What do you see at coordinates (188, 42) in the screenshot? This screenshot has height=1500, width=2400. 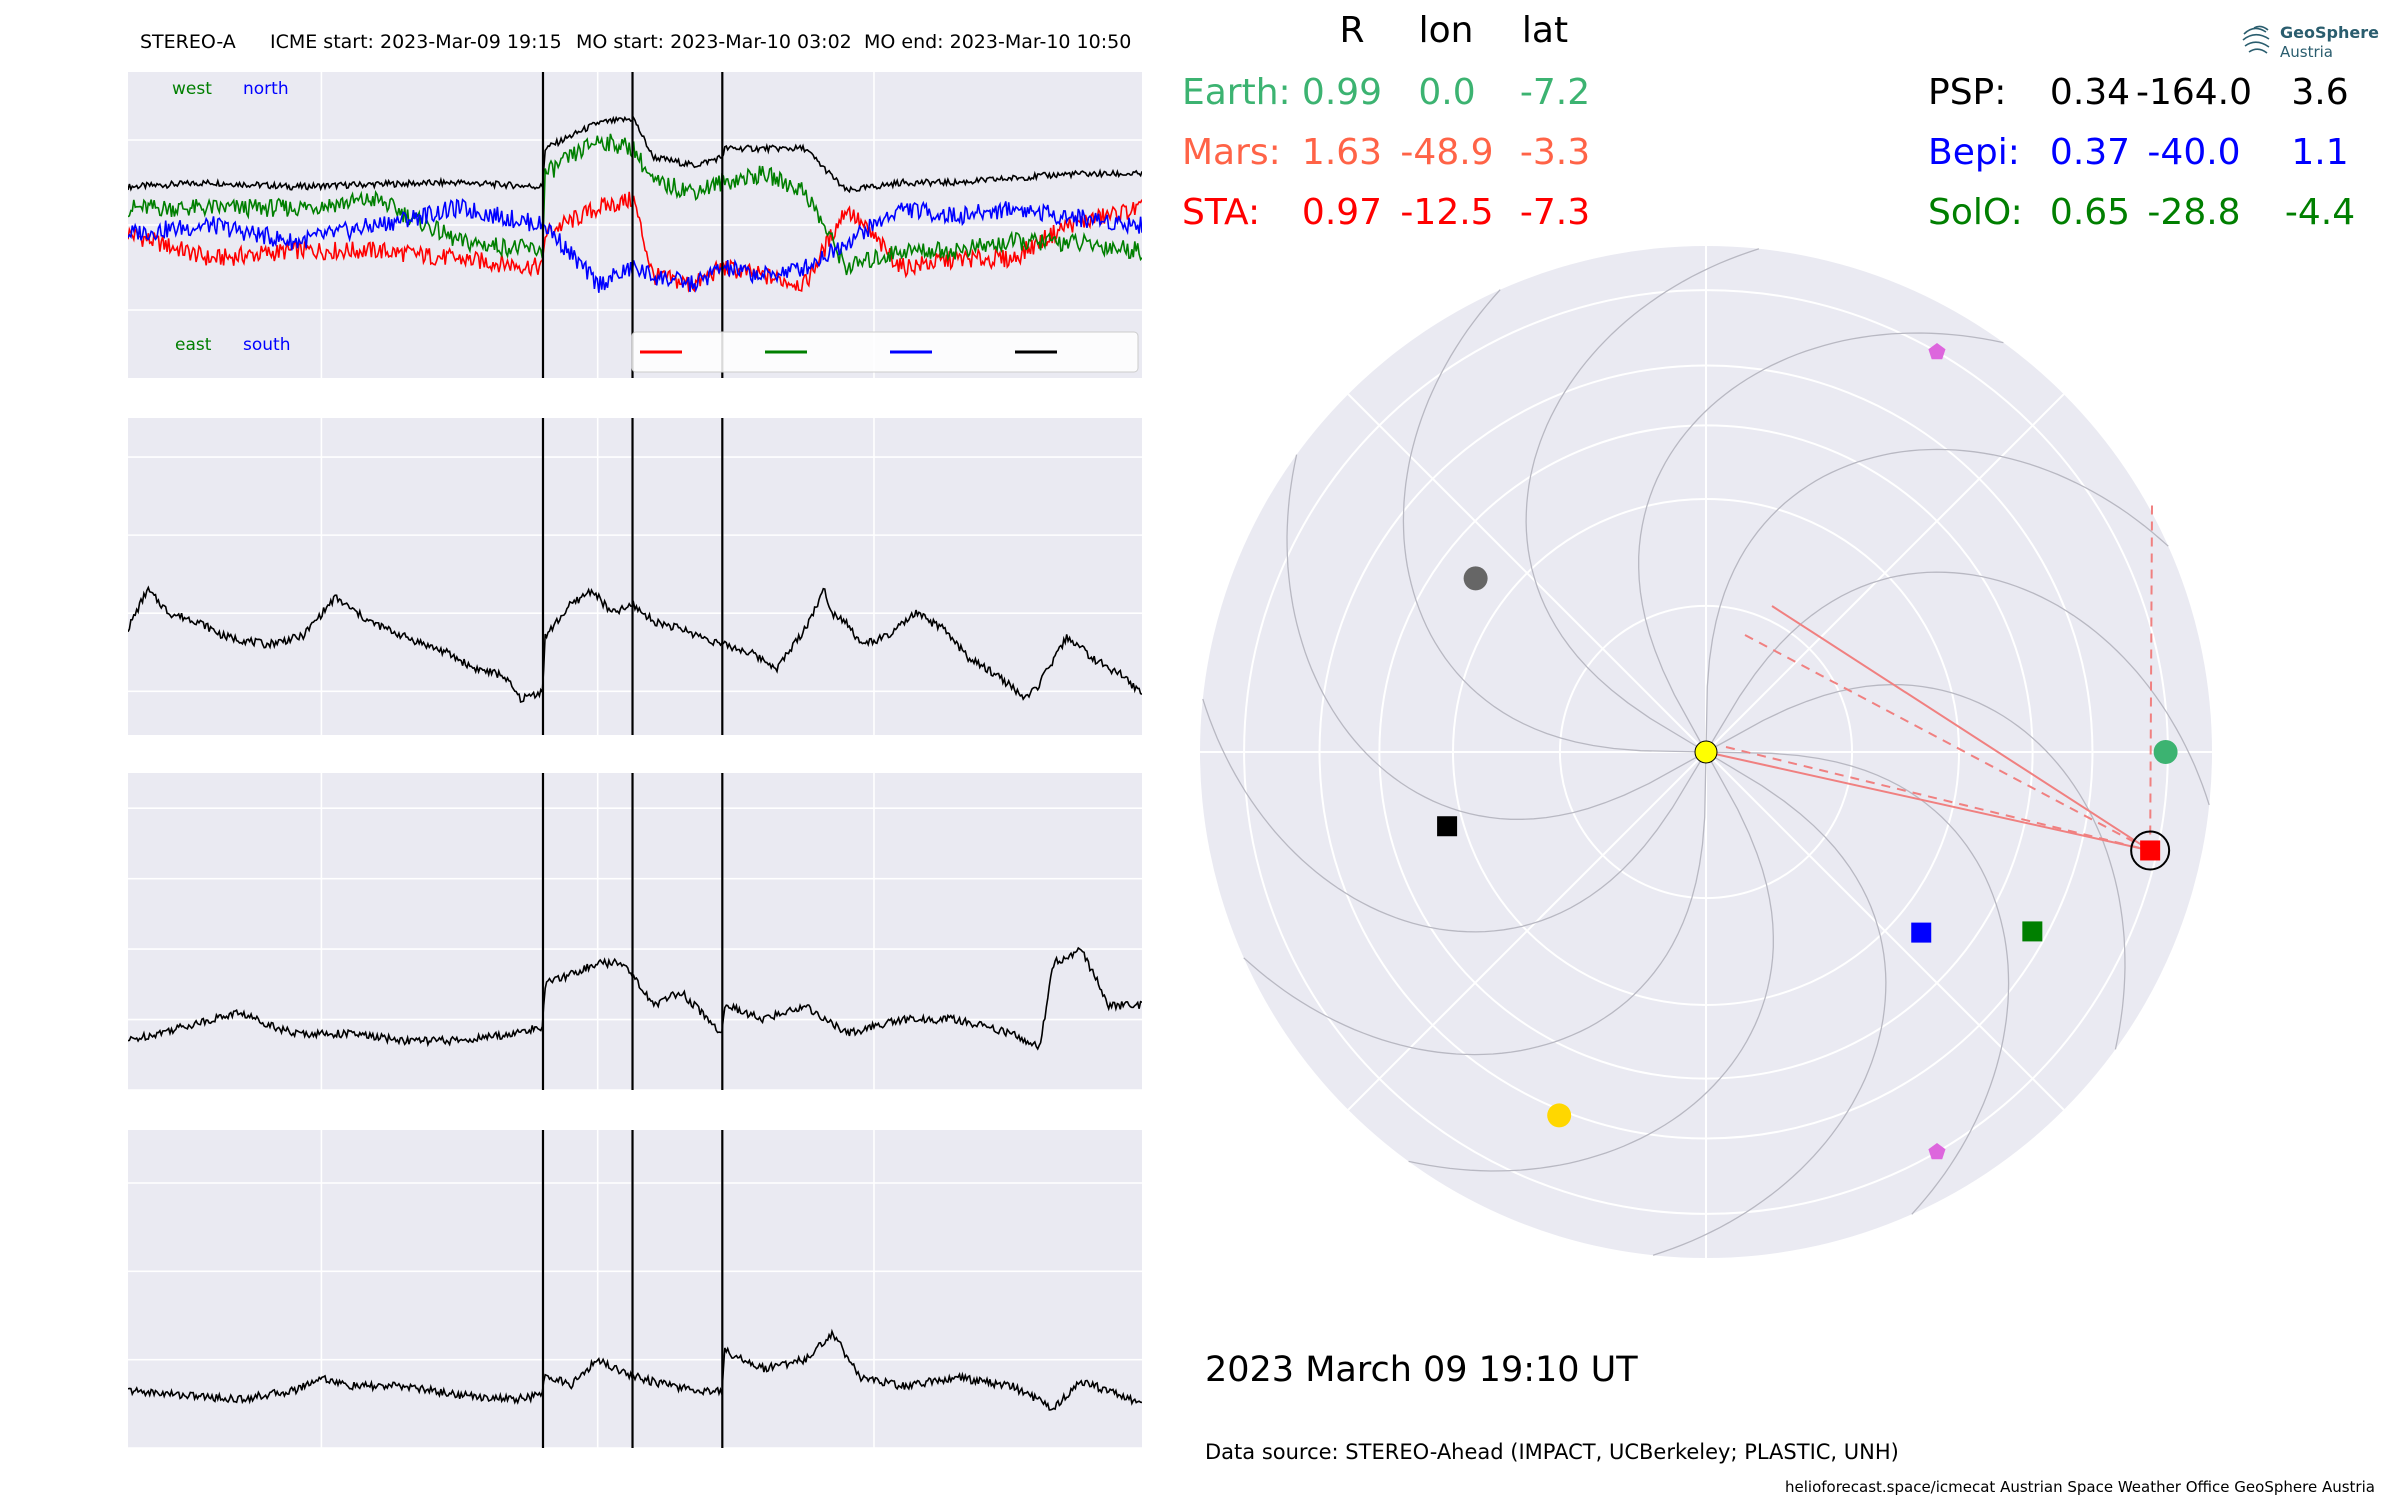 I see `header-spacecraft: STEREO-A` at bounding box center [188, 42].